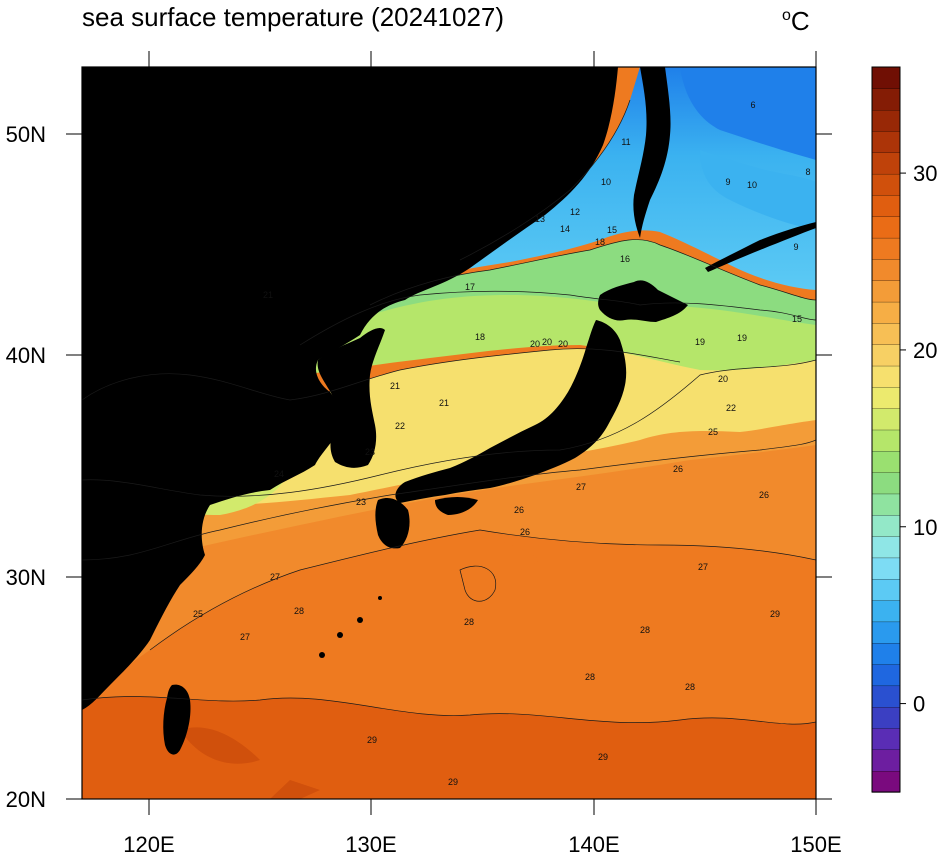 Image resolution: width=941 pixels, height=858 pixels. I want to click on land-sakhalin, so click(652, 152).